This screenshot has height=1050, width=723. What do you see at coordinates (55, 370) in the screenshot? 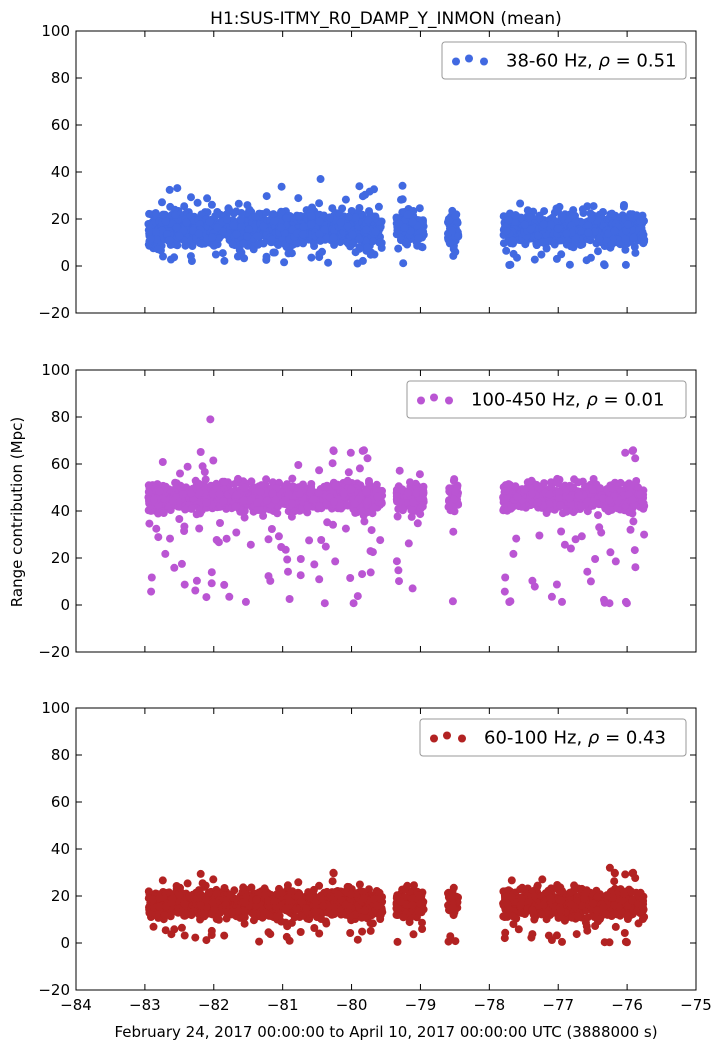
I see `y-tick-label: 100` at bounding box center [55, 370].